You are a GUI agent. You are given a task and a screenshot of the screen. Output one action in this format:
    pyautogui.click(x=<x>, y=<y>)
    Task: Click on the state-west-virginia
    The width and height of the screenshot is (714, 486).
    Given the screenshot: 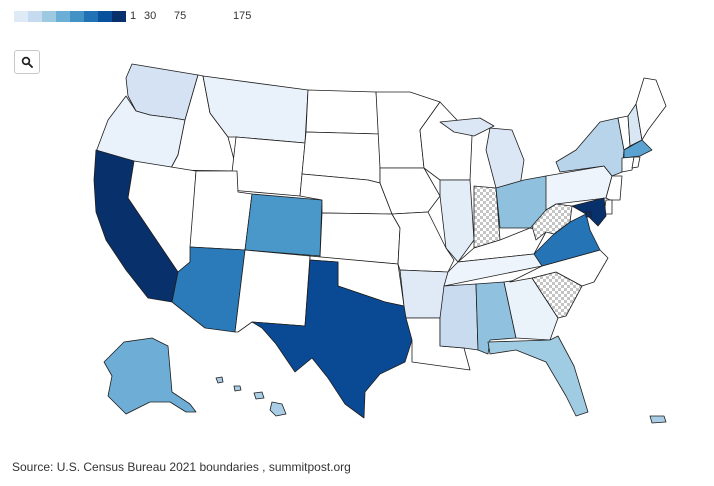 What is the action you would take?
    pyautogui.click(x=552, y=222)
    